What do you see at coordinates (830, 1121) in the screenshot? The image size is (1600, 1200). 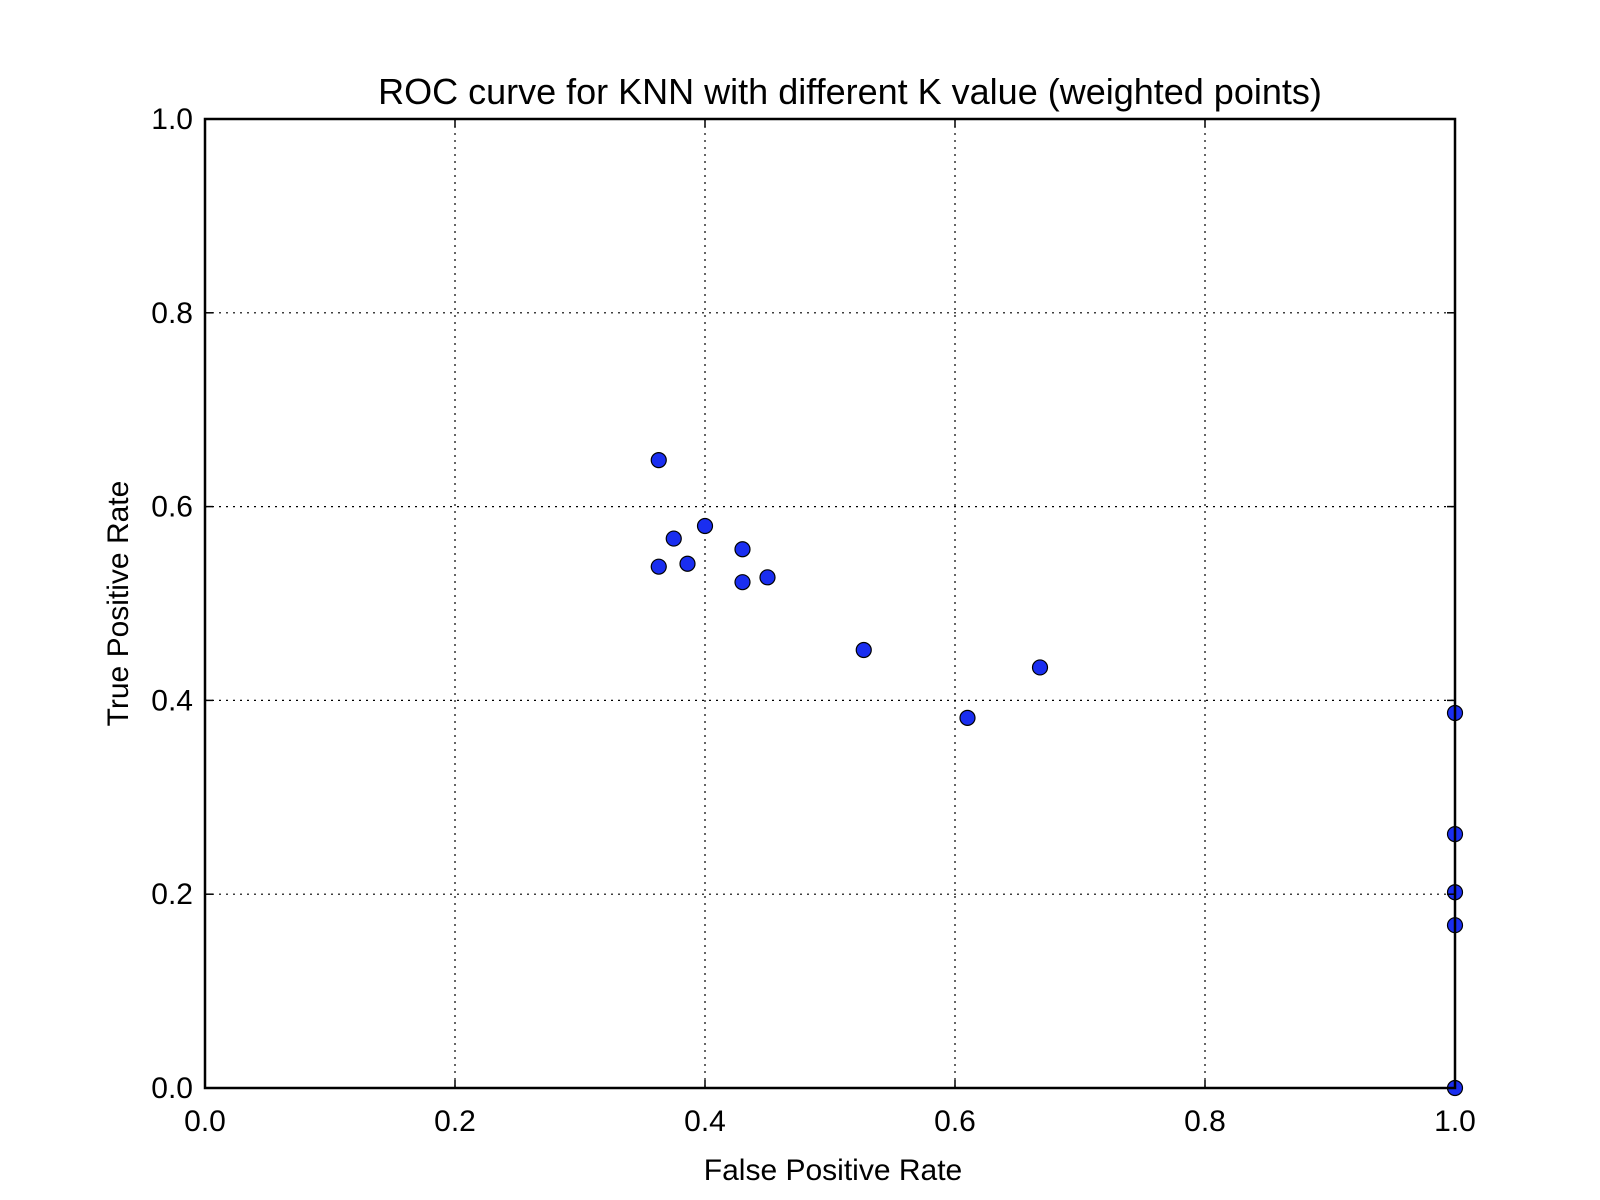 I see `x-tick-labels: 0.0 0.2 0.4 0.6 0.8 1.0` at bounding box center [830, 1121].